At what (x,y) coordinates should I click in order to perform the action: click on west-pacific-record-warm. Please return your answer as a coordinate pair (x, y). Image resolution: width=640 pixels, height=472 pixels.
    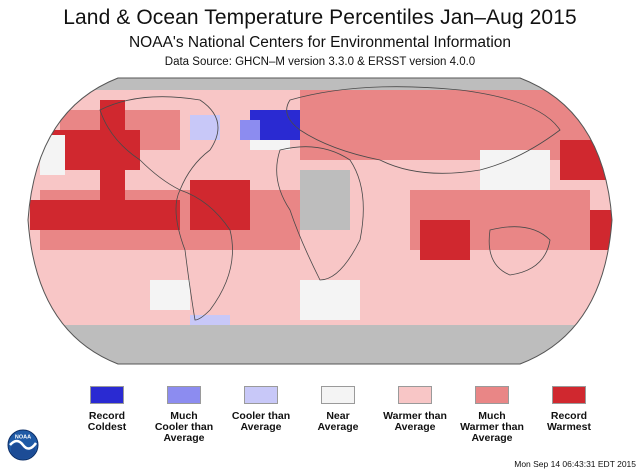
    Looking at the image, I should click on (585, 160).